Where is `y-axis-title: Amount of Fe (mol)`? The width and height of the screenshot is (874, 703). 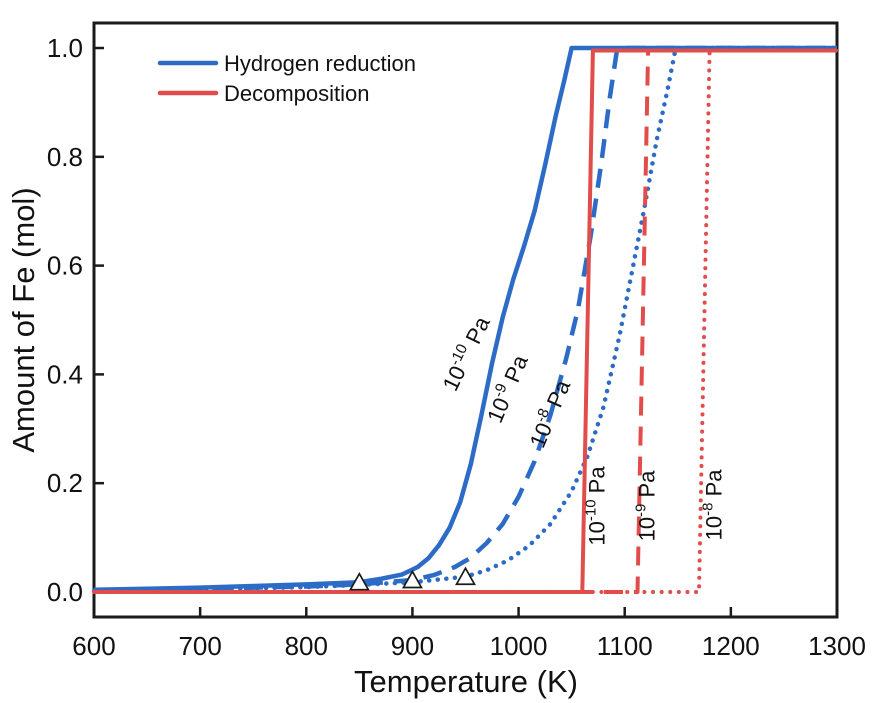
y-axis-title: Amount of Fe (mol) is located at coordinates (23, 319).